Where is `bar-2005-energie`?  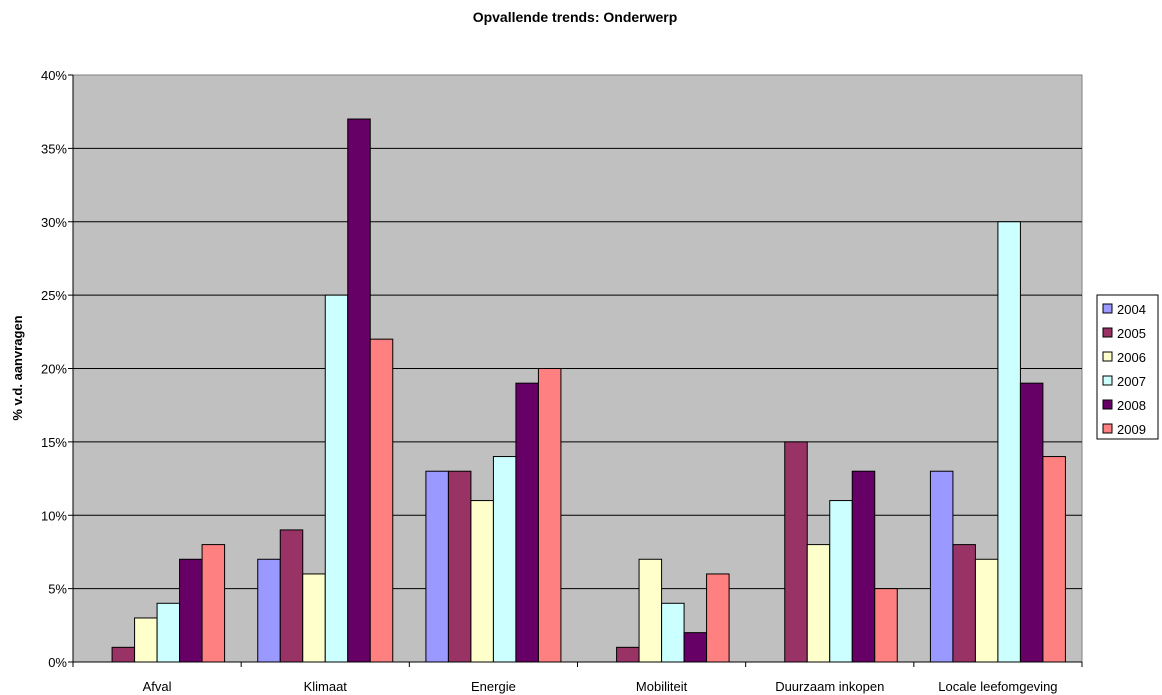
bar-2005-energie is located at coordinates (459, 566).